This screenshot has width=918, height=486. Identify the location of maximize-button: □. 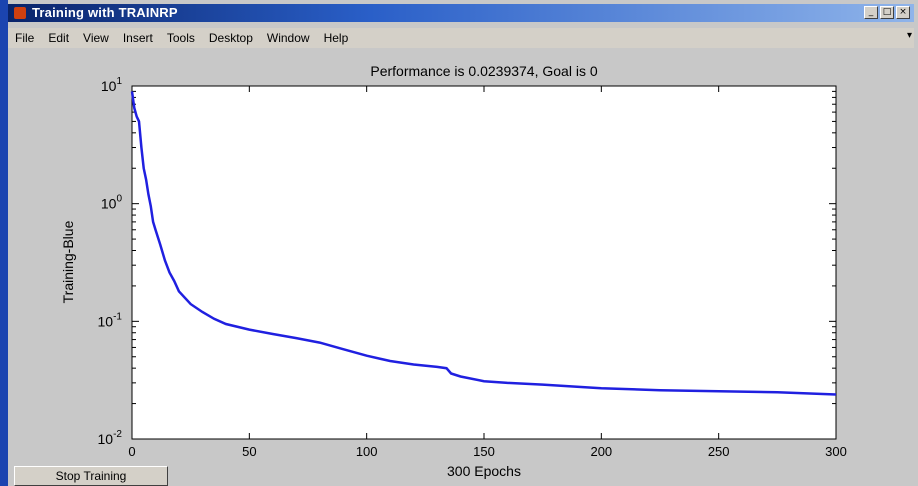
(887, 12).